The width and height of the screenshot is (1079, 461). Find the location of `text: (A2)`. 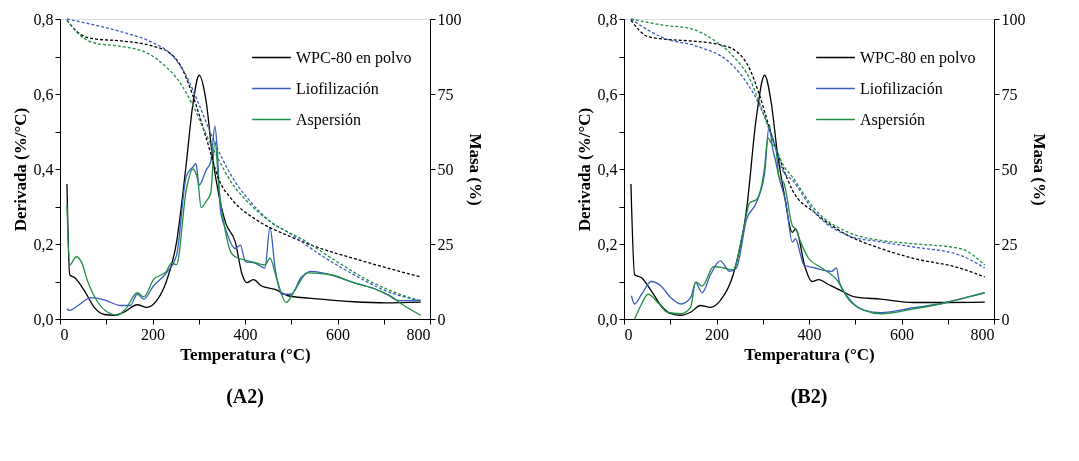

text: (A2) is located at coordinates (245, 396).